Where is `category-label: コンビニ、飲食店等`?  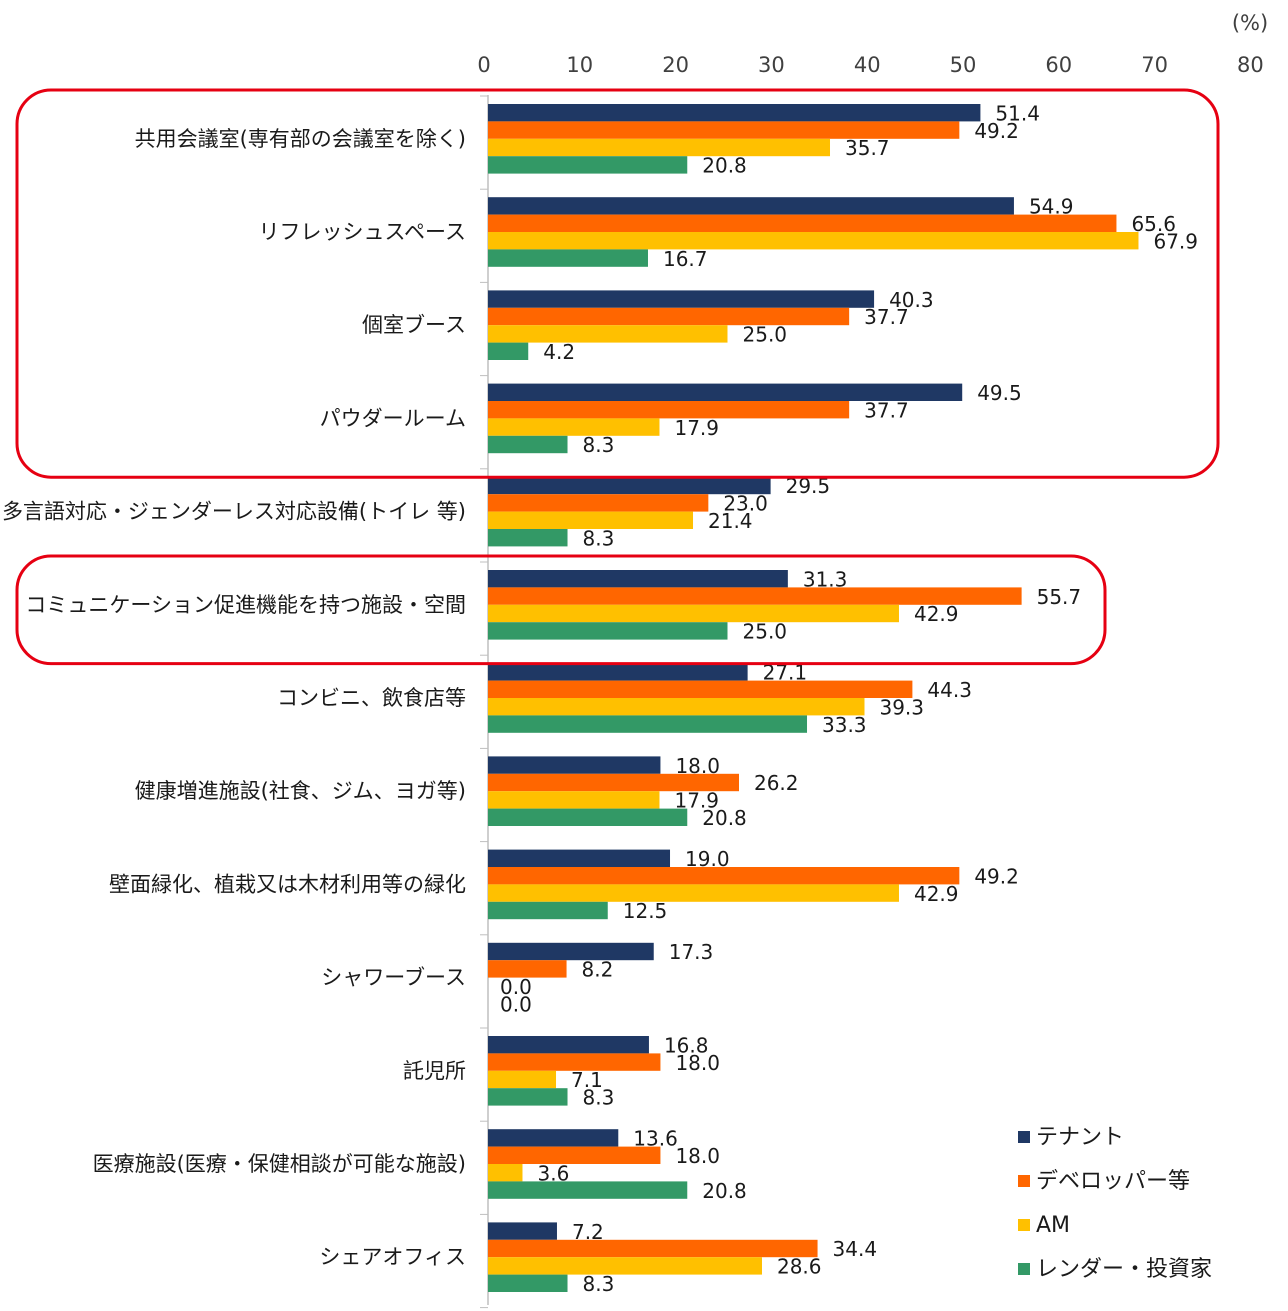 category-label: コンビニ、飲食店等 is located at coordinates (371, 698).